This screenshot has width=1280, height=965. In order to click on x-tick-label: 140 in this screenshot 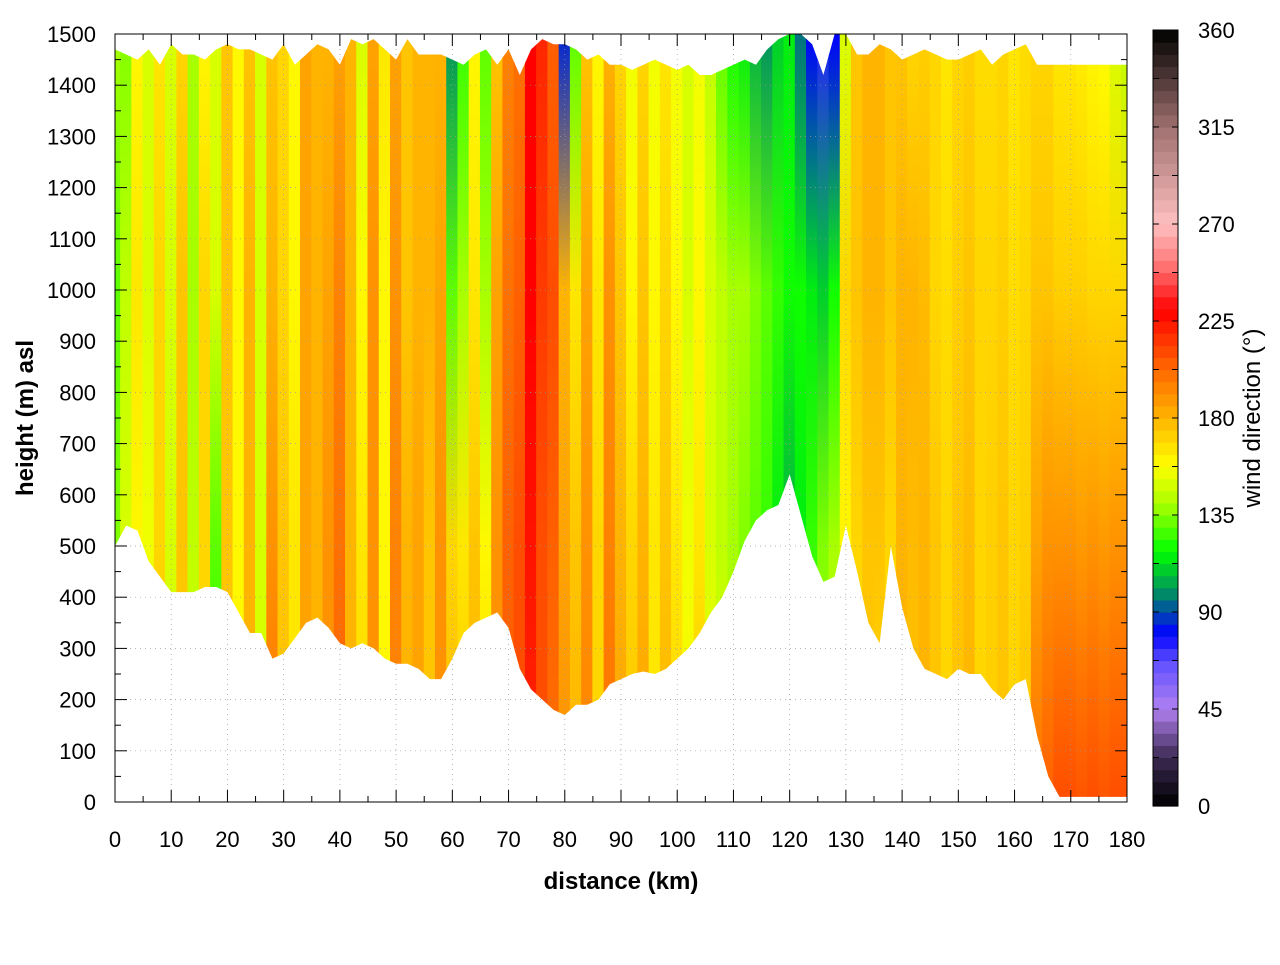, I will do `click(902, 839)`.